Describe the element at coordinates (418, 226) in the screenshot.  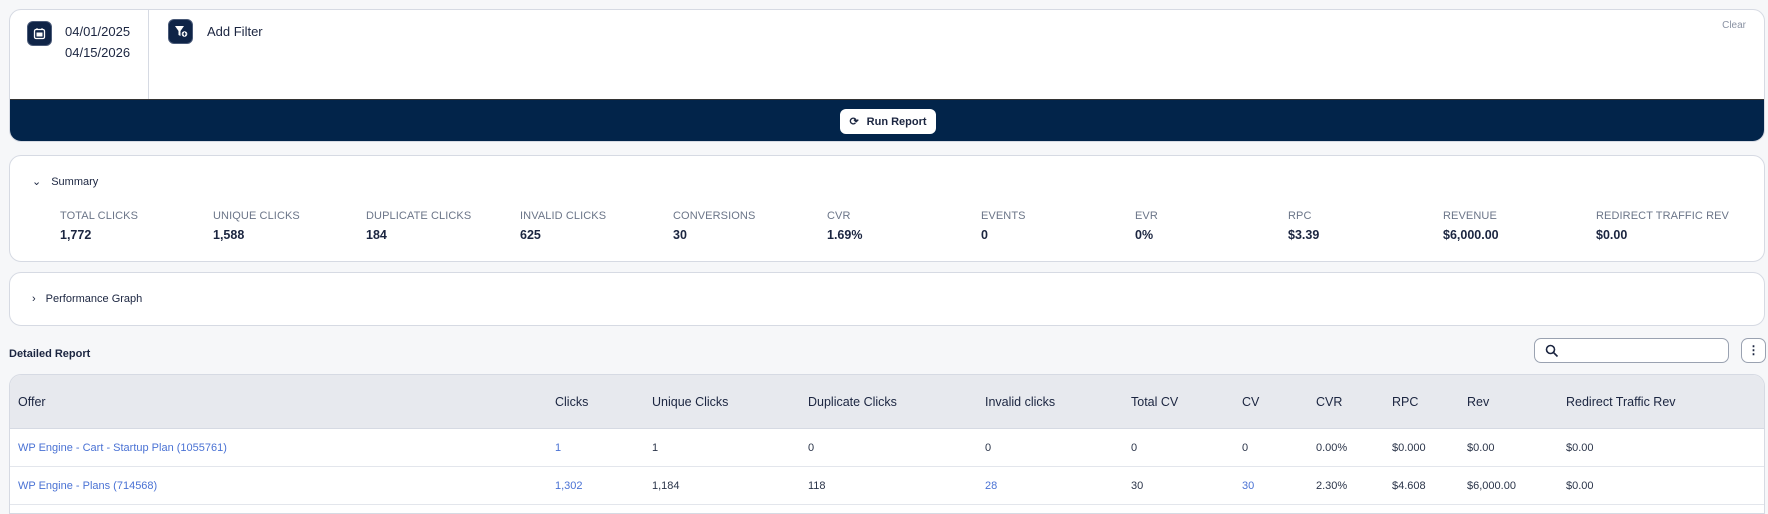
I see `summary-metric: DUPLICATE CLICKS 184` at that location.